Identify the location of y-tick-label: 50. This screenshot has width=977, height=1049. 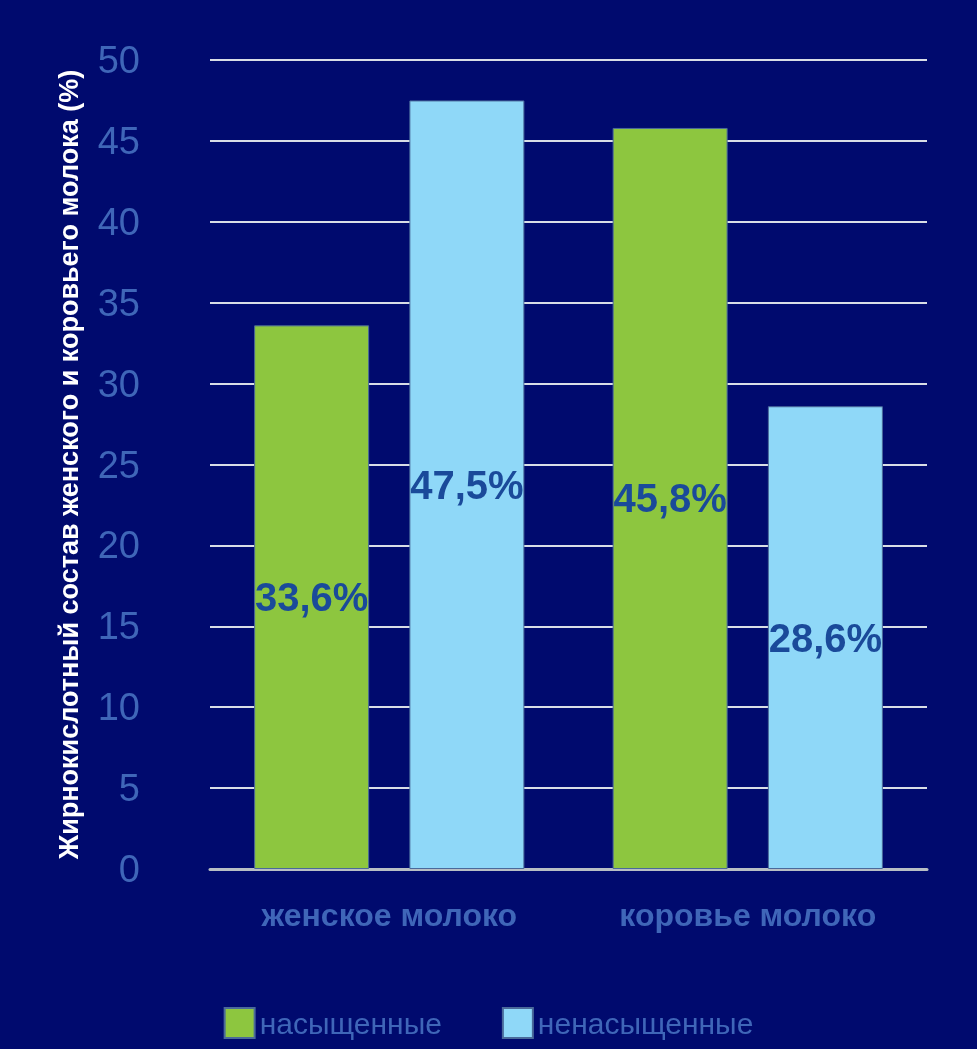
(118, 60).